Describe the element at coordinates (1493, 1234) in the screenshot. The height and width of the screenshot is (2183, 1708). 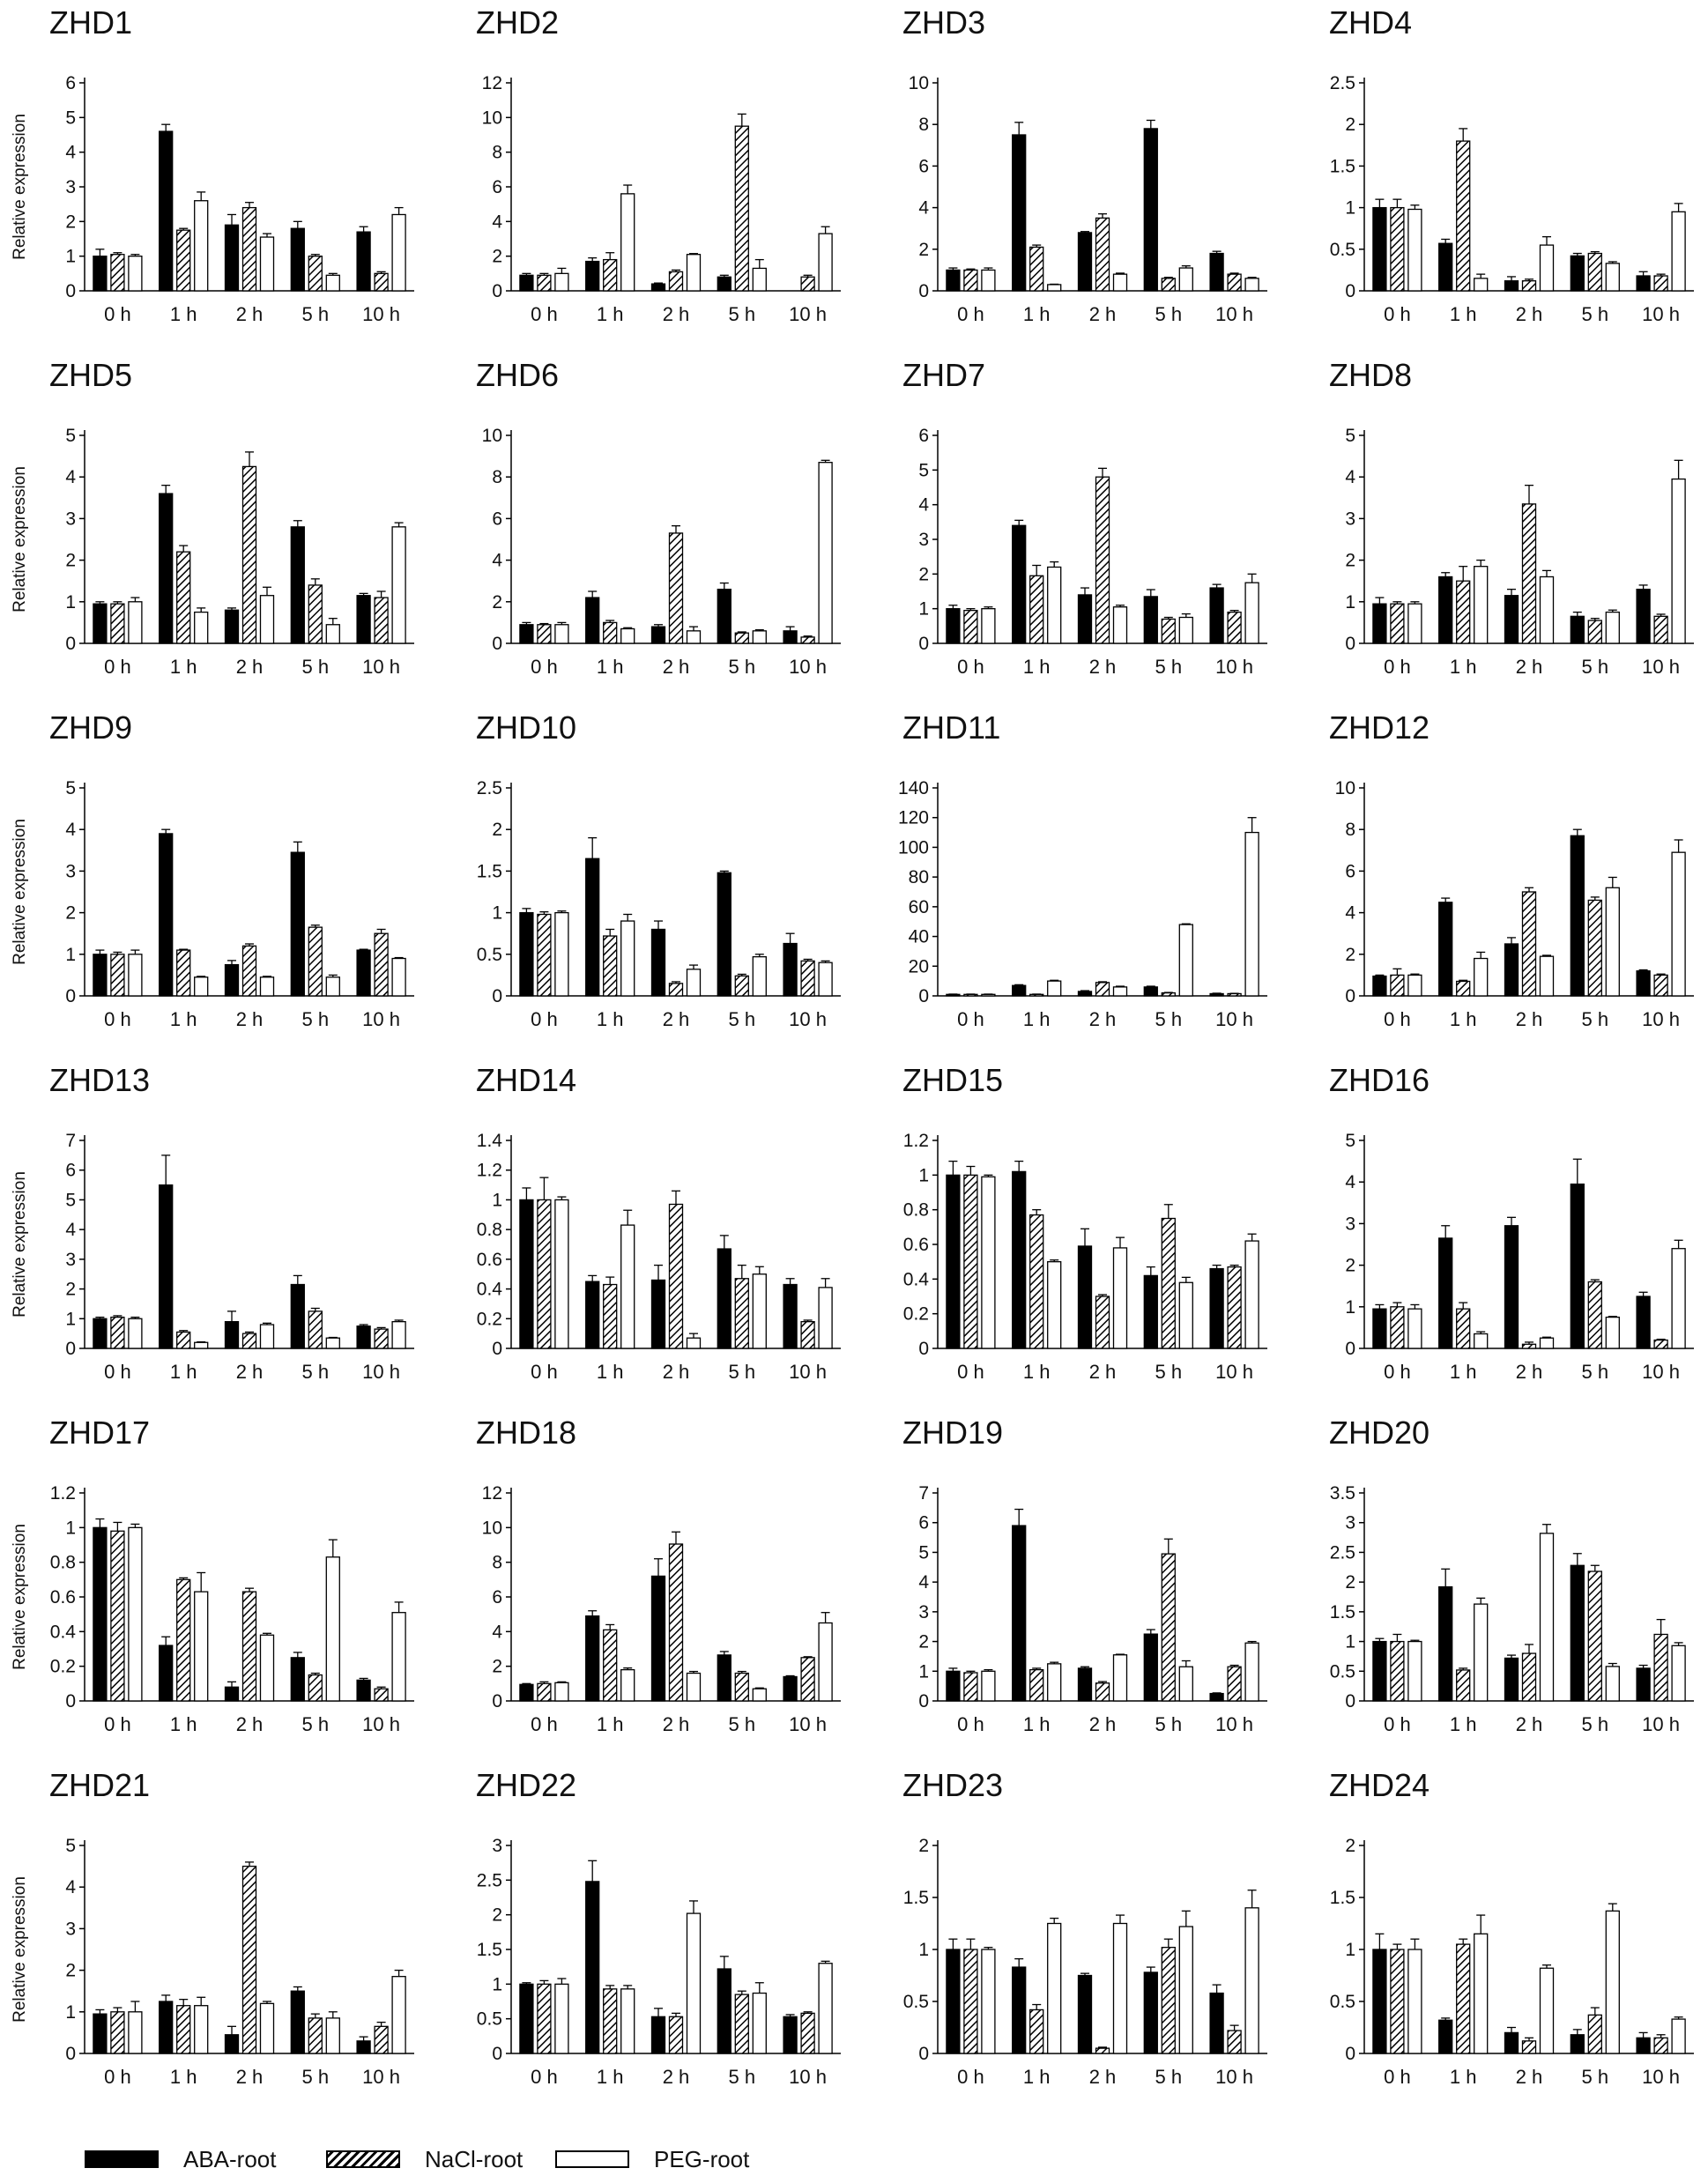
I see `chart-panel: ZHD16 0 1 2 3 4 5 0 h 1 h 2 h 5 h 10 h` at that location.